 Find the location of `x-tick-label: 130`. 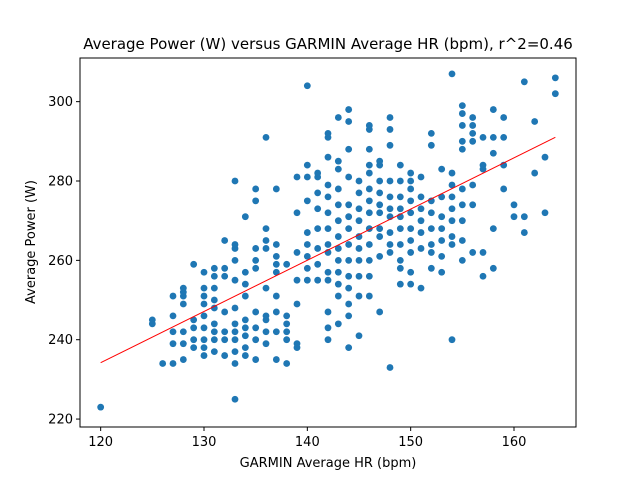

x-tick-label: 130 is located at coordinates (204, 442).